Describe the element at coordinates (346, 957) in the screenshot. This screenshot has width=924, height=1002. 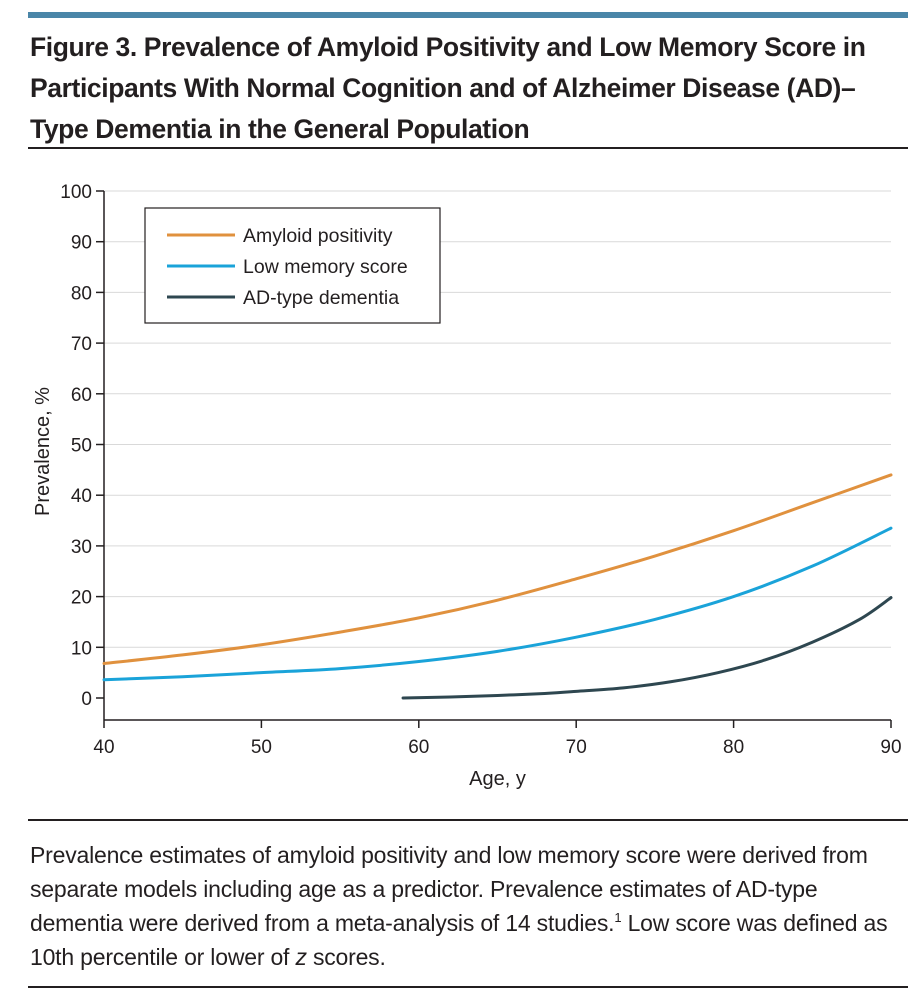
I see `caption-text-3: scores.` at that location.